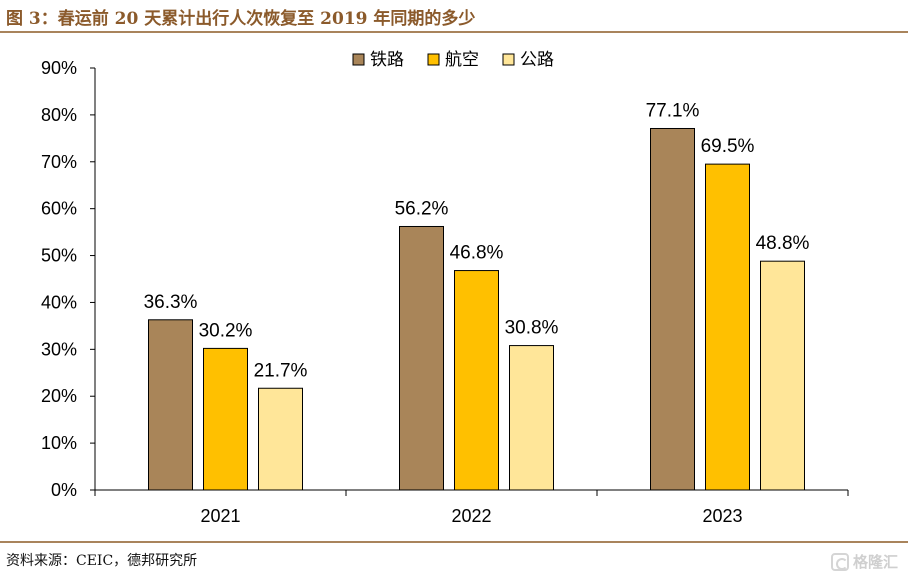  What do you see at coordinates (59, 68) in the screenshot?
I see `y-tick-label: 90%` at bounding box center [59, 68].